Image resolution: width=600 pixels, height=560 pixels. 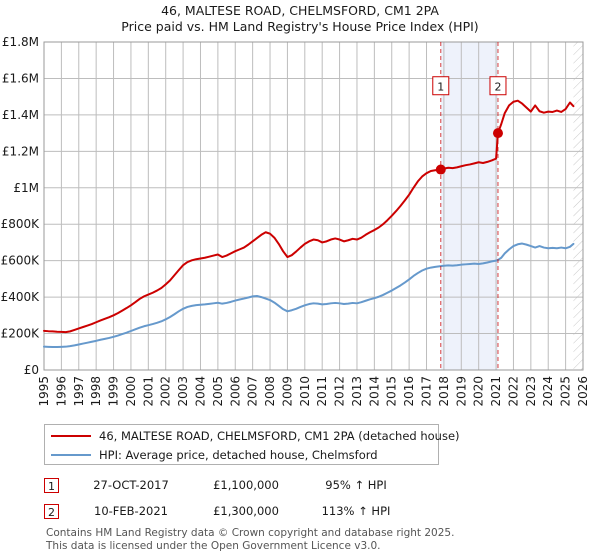 What do you see at coordinates (21, 334) in the screenshot?
I see `svg-text: £200K` at bounding box center [21, 334].